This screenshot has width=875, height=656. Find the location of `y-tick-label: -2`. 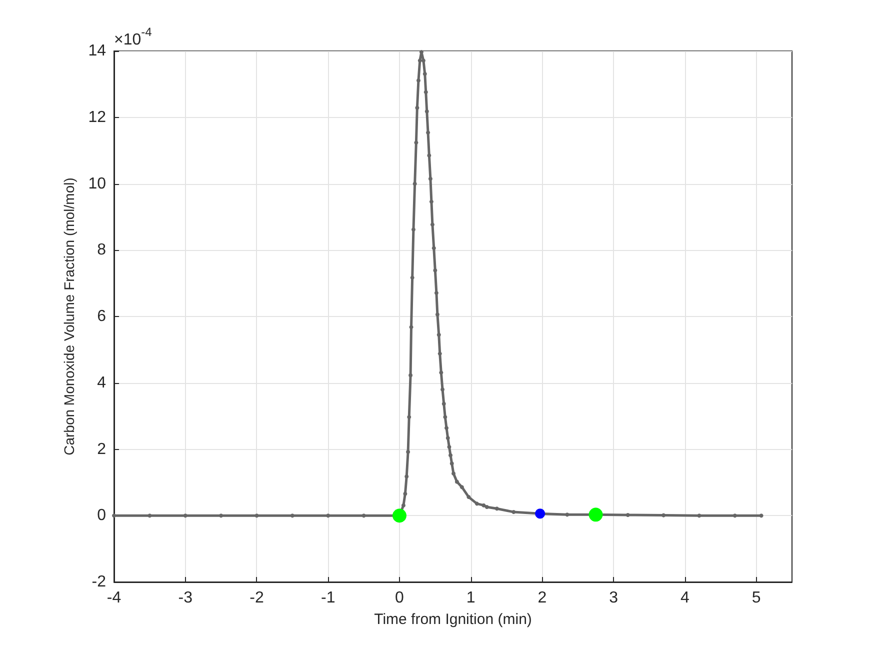

y-tick-label: -2 is located at coordinates (99, 582).